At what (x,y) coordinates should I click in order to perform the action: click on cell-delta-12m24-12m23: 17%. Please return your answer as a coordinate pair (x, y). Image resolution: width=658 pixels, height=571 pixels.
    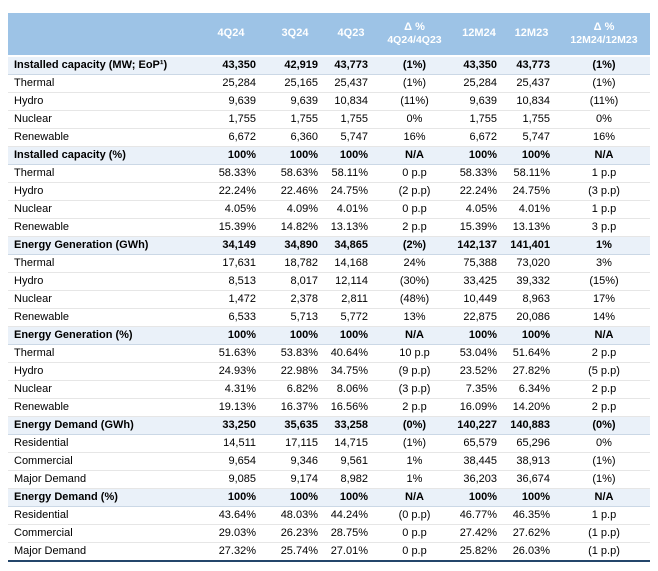
    Looking at the image, I should click on (604, 299).